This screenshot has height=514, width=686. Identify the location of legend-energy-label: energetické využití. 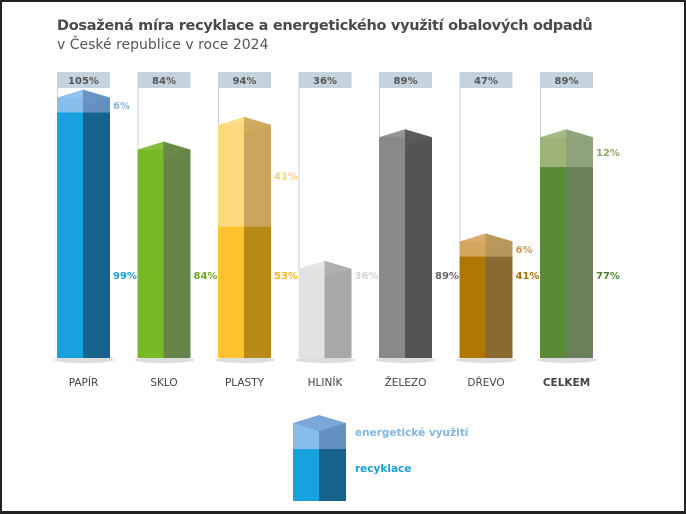
(412, 433).